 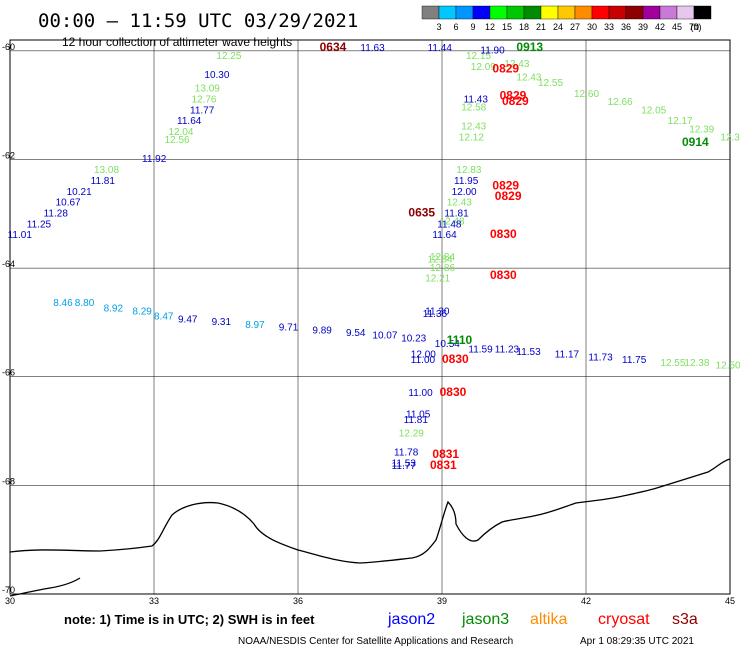 What do you see at coordinates (440, 260) in the screenshot?
I see `wave-height-label: 12.84` at bounding box center [440, 260].